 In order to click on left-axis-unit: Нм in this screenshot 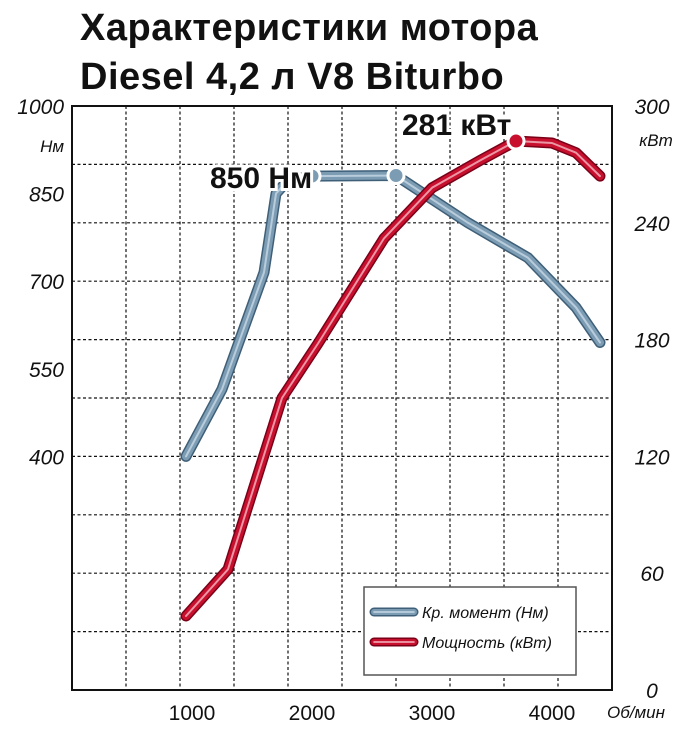, I will do `click(52, 146)`.